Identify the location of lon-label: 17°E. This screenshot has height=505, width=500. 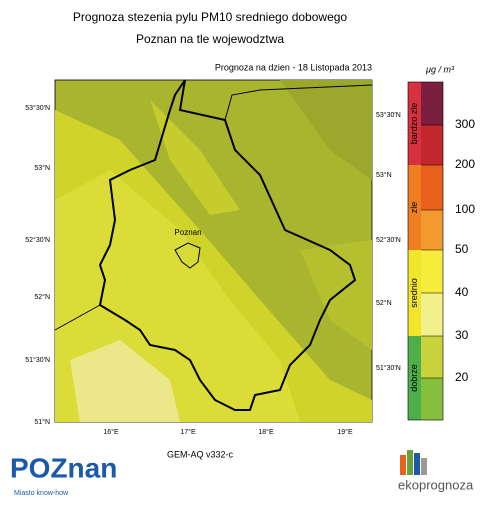
(188, 432).